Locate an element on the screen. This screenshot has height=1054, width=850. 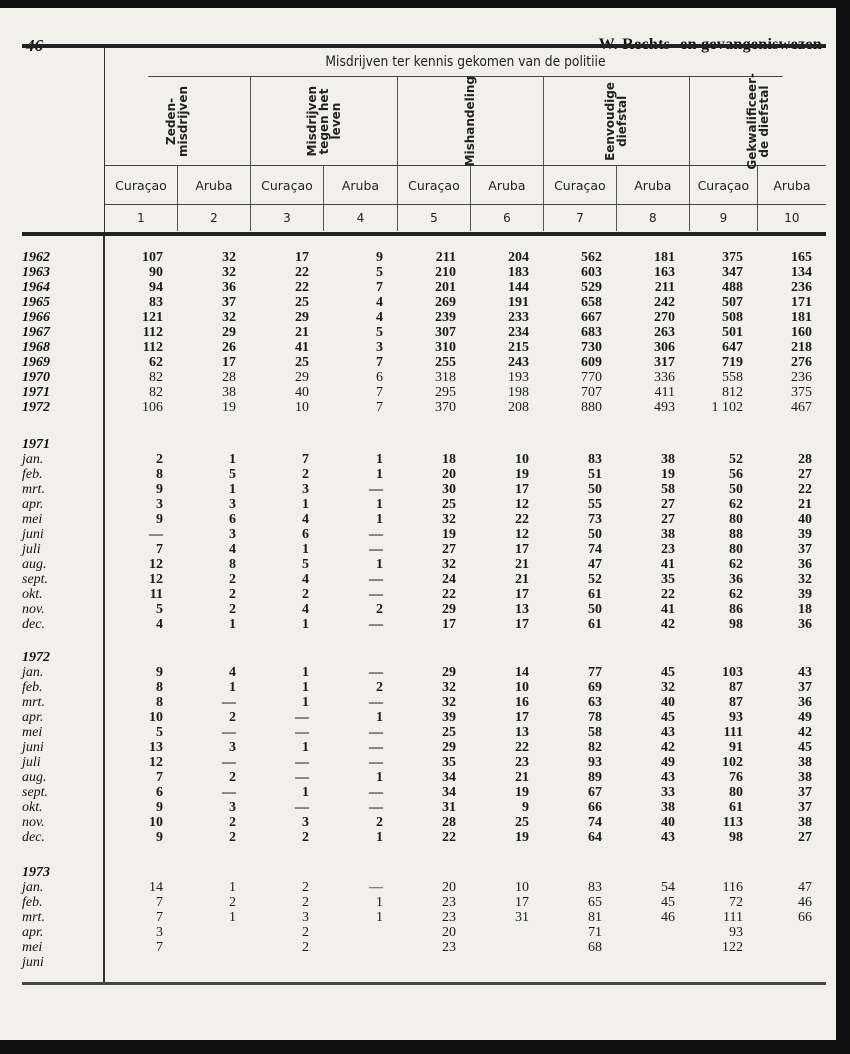
table-row: dec. 4 1 1 — 17 17 61 42 98 36 is located at coordinates (424, 624).